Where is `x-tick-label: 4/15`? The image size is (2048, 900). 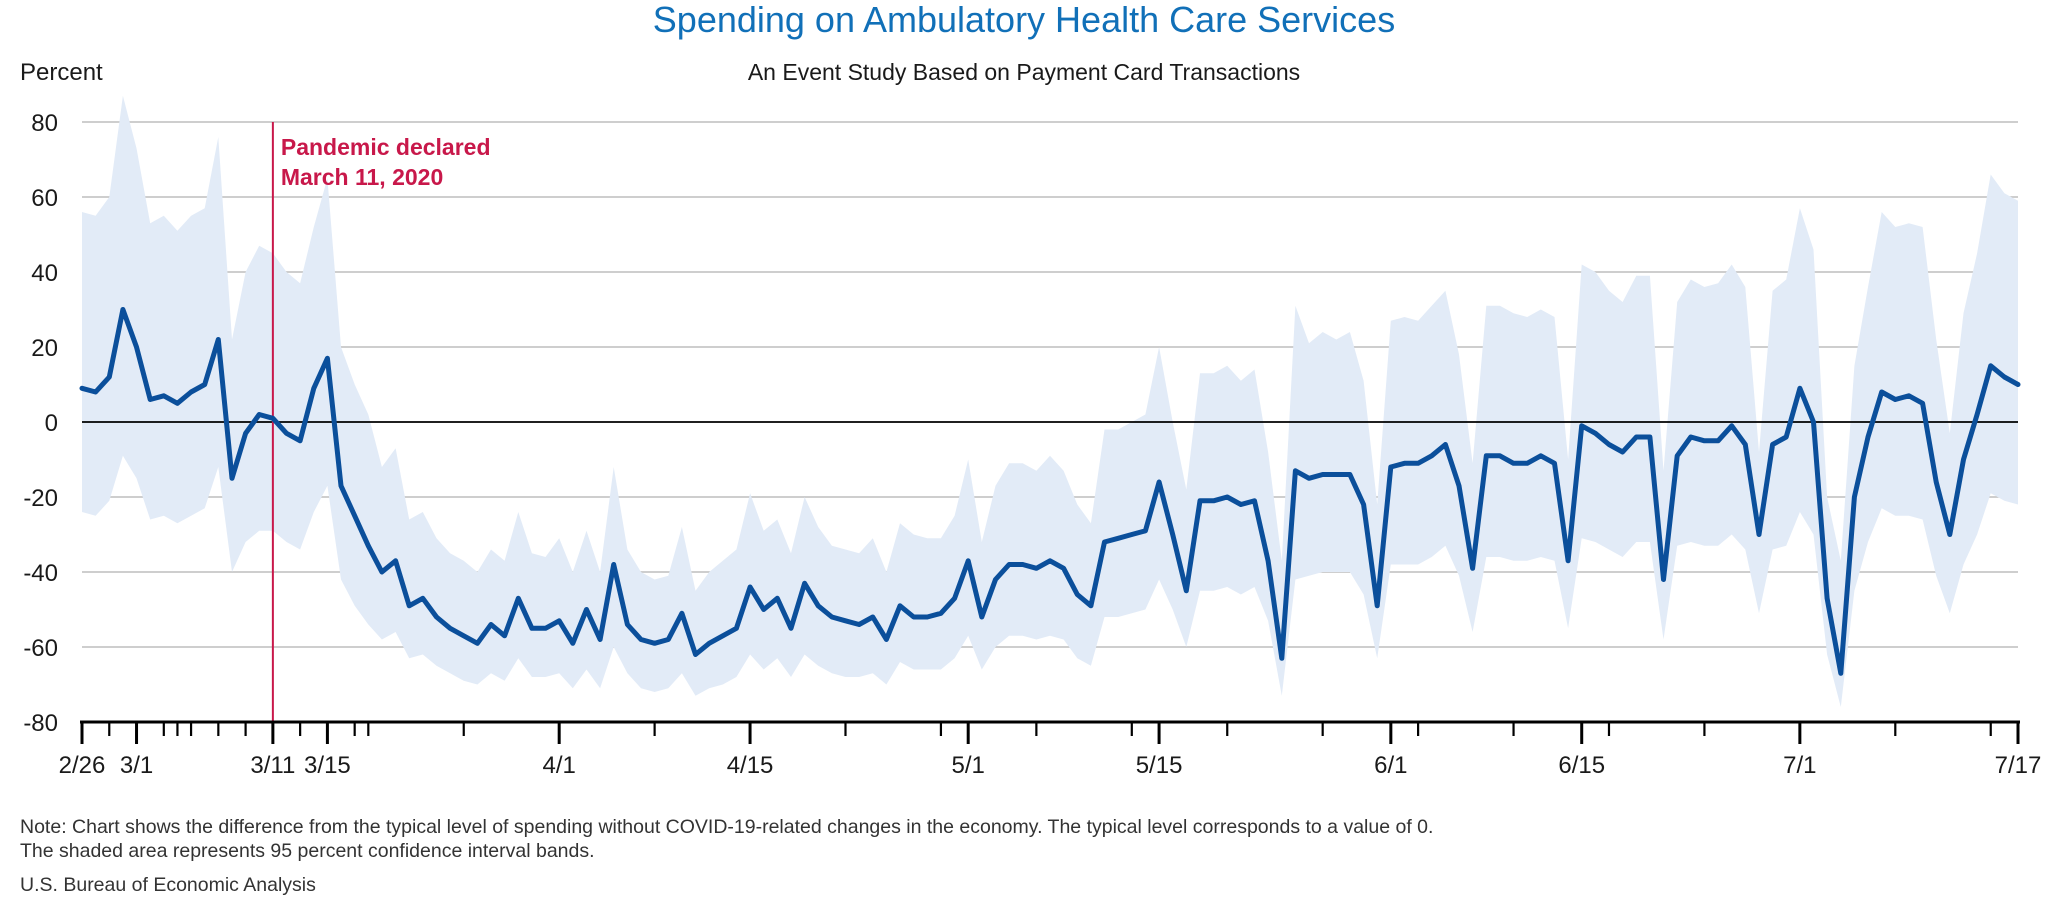 x-tick-label: 4/15 is located at coordinates (750, 765).